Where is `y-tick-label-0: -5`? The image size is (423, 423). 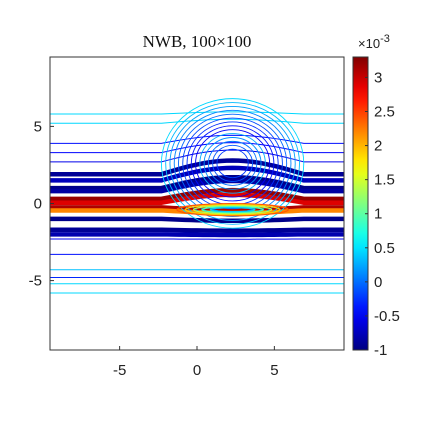 y-tick-label-0: -5 is located at coordinates (35, 281).